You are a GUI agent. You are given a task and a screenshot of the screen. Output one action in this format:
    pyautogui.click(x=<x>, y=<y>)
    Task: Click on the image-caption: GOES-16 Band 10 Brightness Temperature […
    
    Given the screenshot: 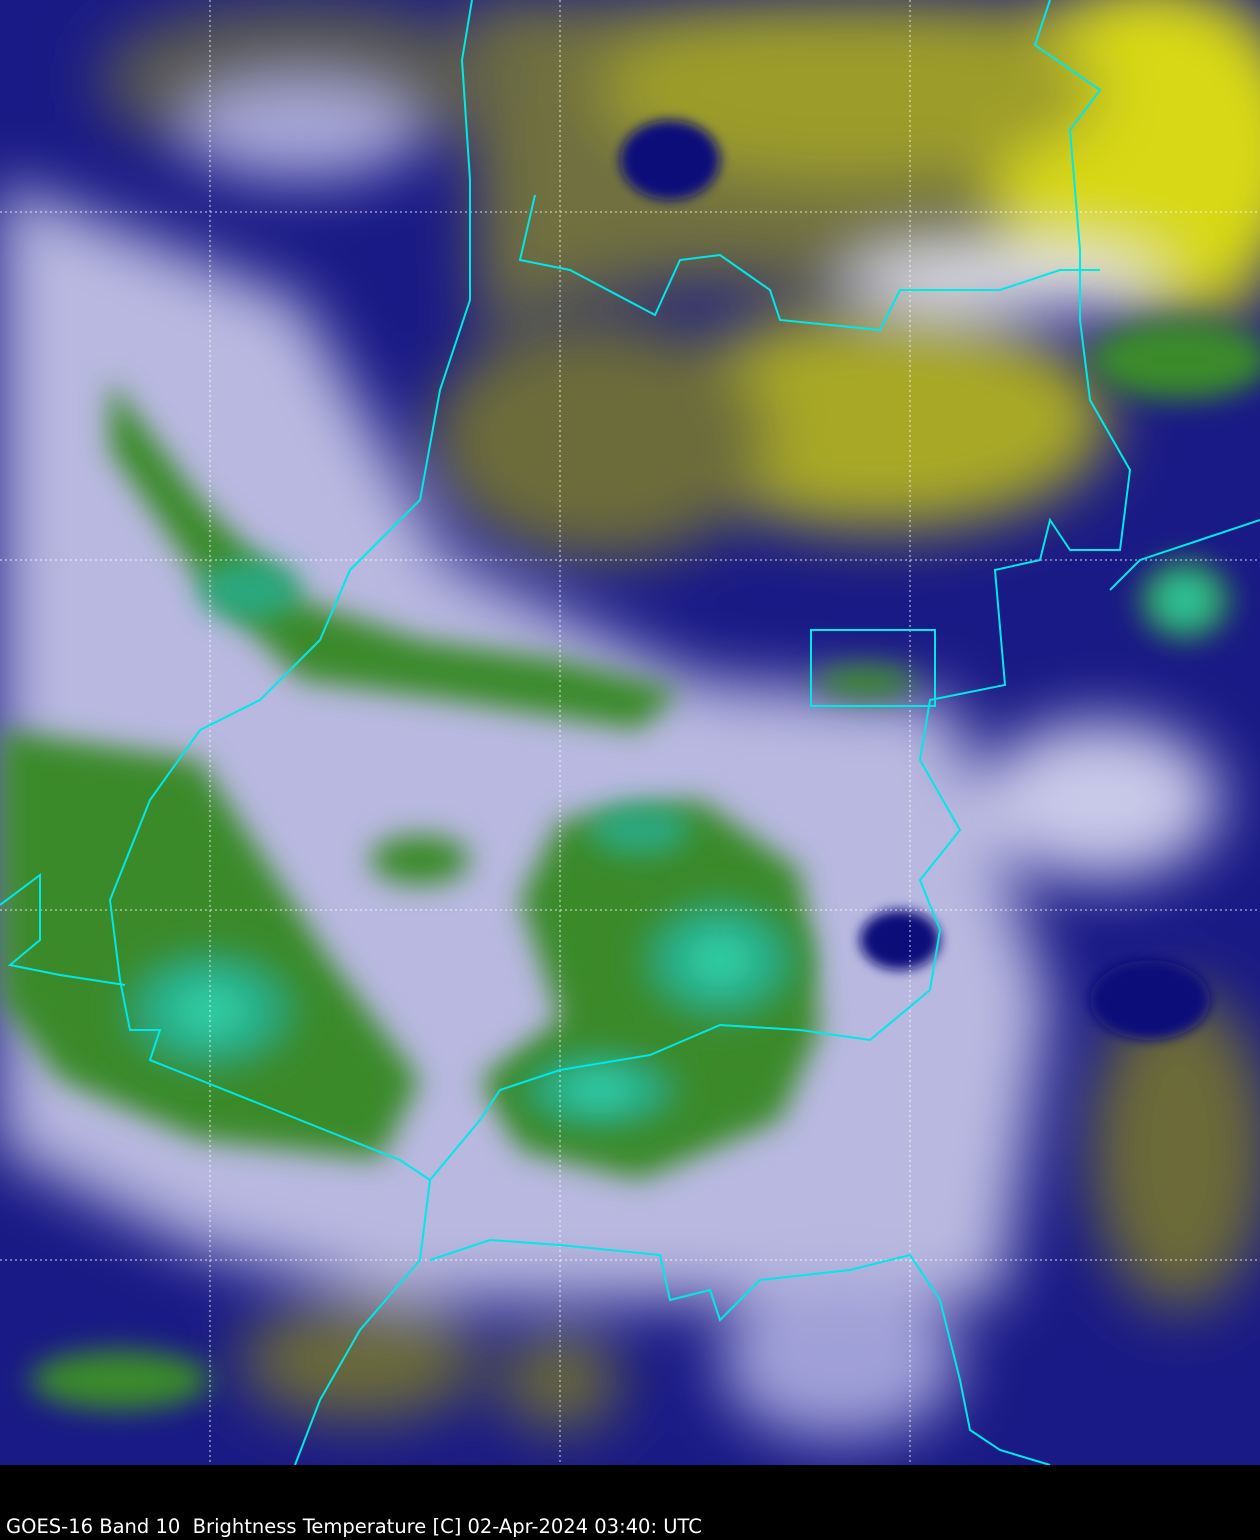 What is the action you would take?
    pyautogui.click(x=354, y=1526)
    